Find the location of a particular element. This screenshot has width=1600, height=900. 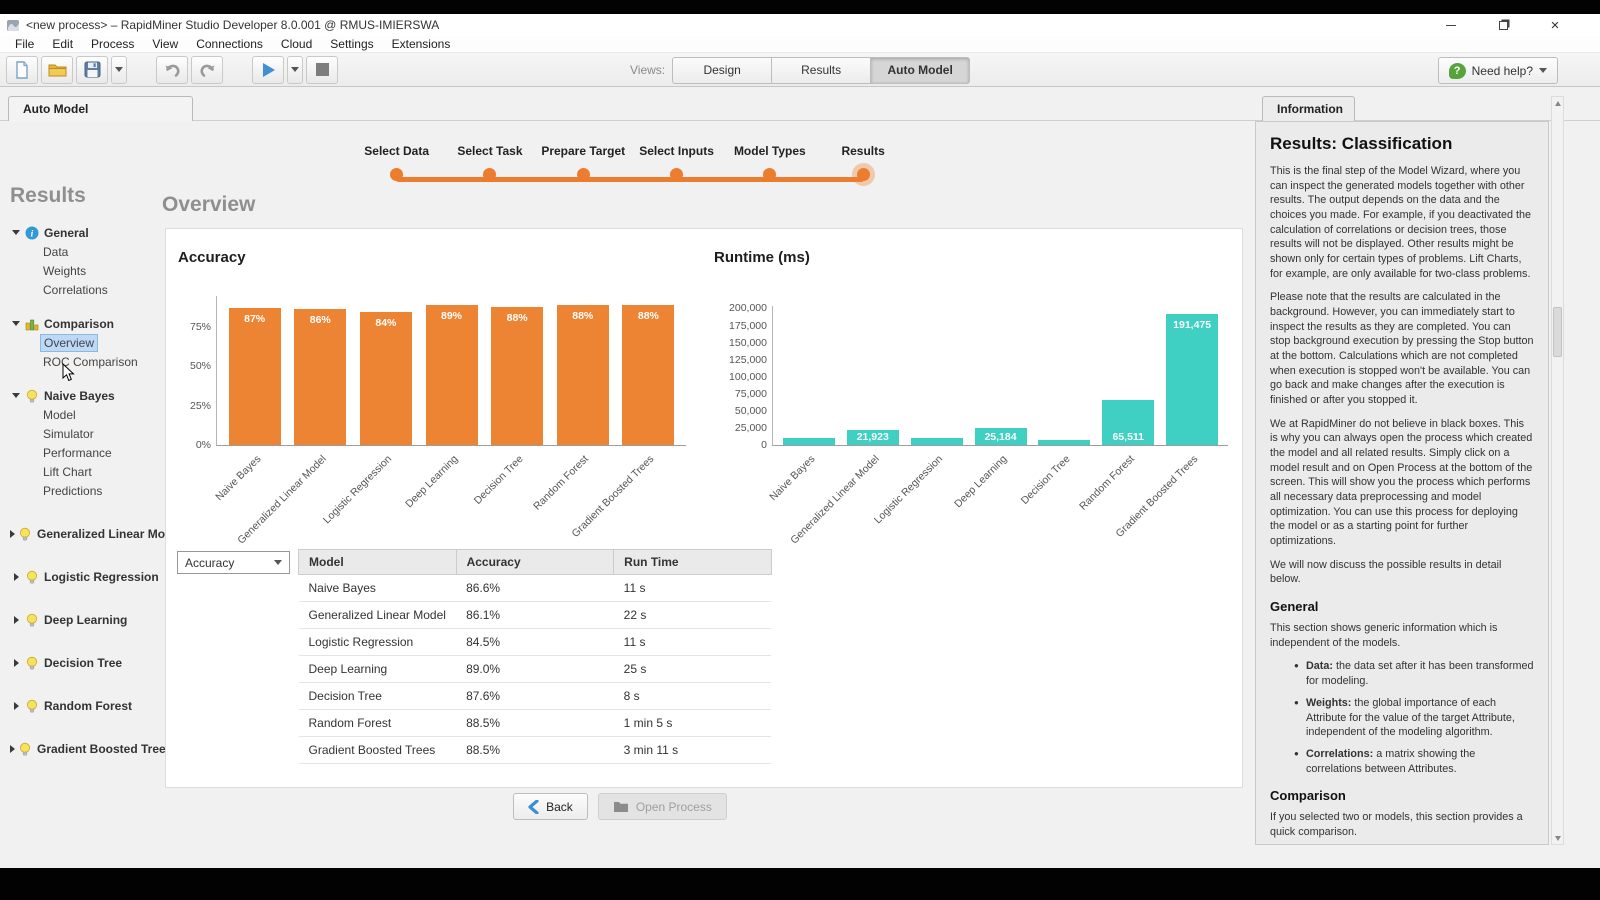

bar-generalized-linear-model: 86% is located at coordinates (320, 377).